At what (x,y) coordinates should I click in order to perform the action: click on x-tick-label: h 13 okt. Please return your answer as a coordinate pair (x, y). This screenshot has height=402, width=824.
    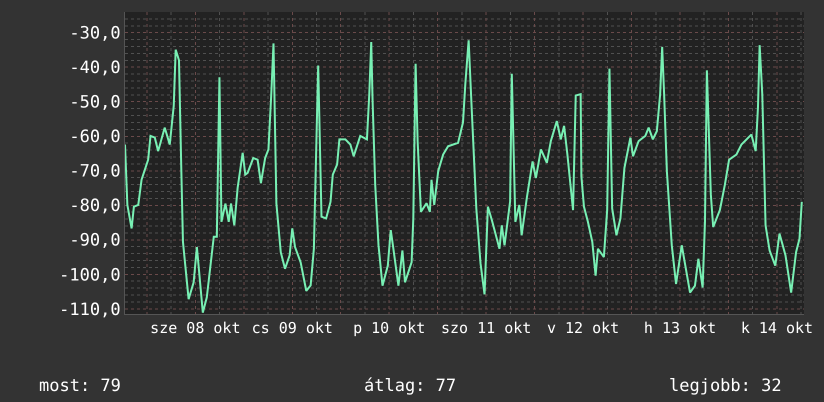
    Looking at the image, I should click on (680, 328).